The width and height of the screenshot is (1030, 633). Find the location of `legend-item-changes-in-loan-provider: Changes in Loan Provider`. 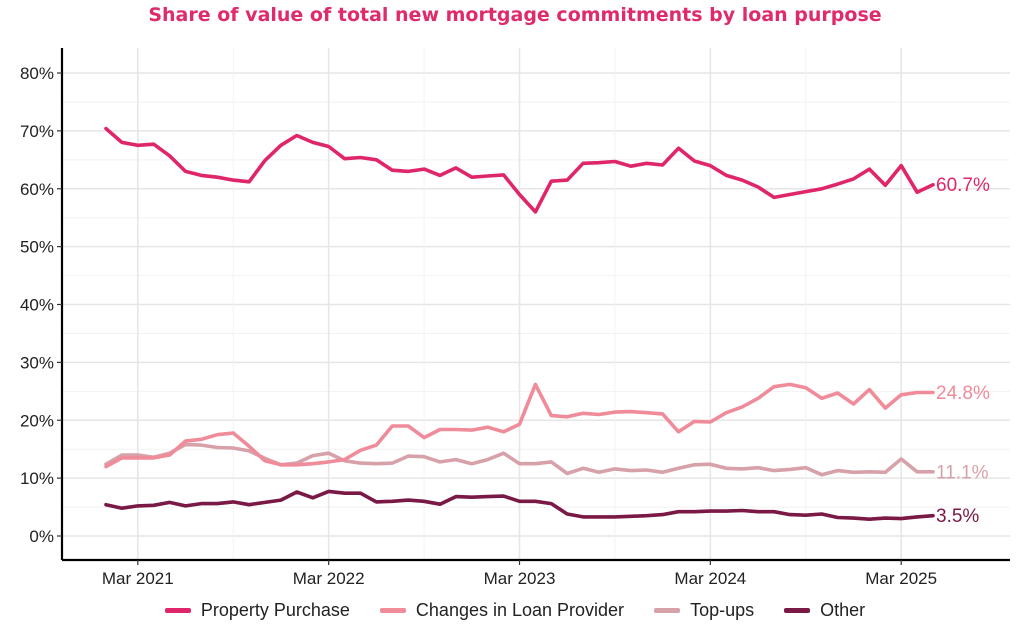

legend-item-changes-in-loan-provider: Changes in Loan Provider is located at coordinates (502, 610).